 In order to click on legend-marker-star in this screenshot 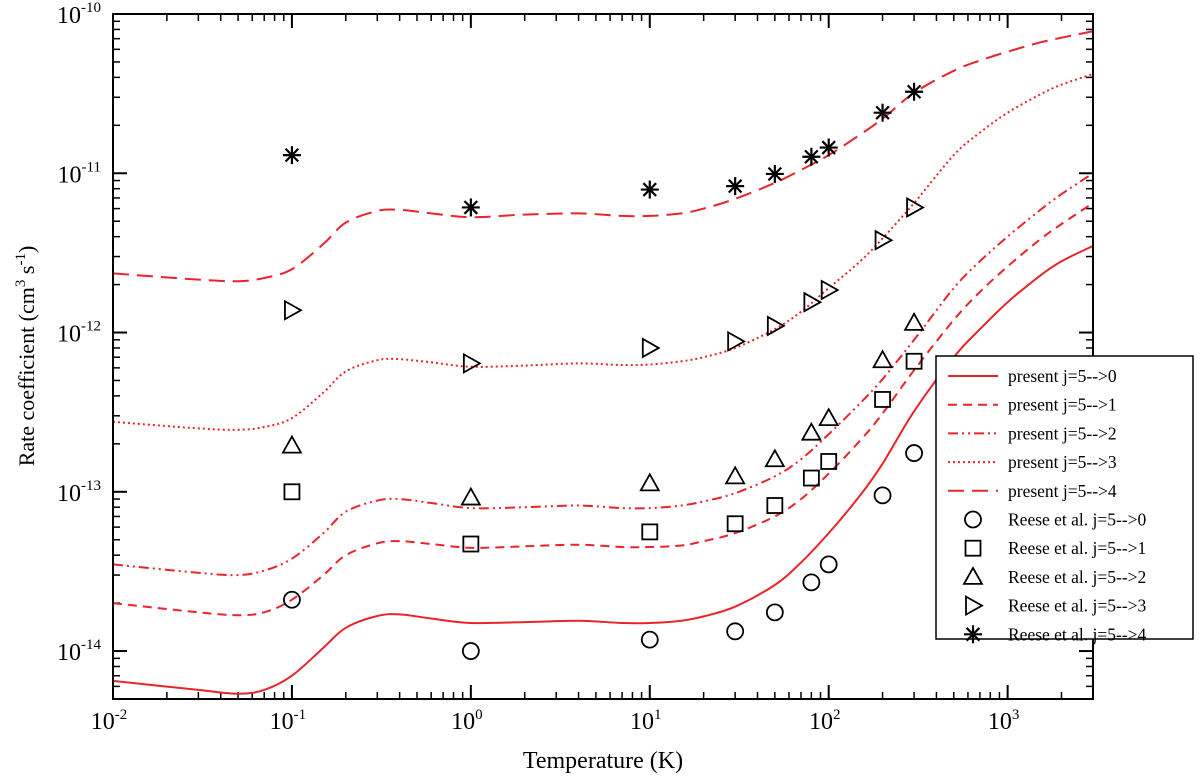, I will do `click(973, 634)`.